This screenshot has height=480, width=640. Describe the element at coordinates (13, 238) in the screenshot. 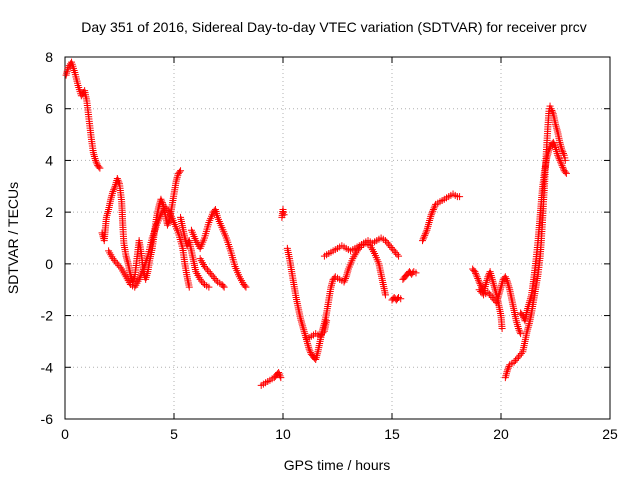

I see `y-axis-label: SDTVAR / TECUs` at that location.